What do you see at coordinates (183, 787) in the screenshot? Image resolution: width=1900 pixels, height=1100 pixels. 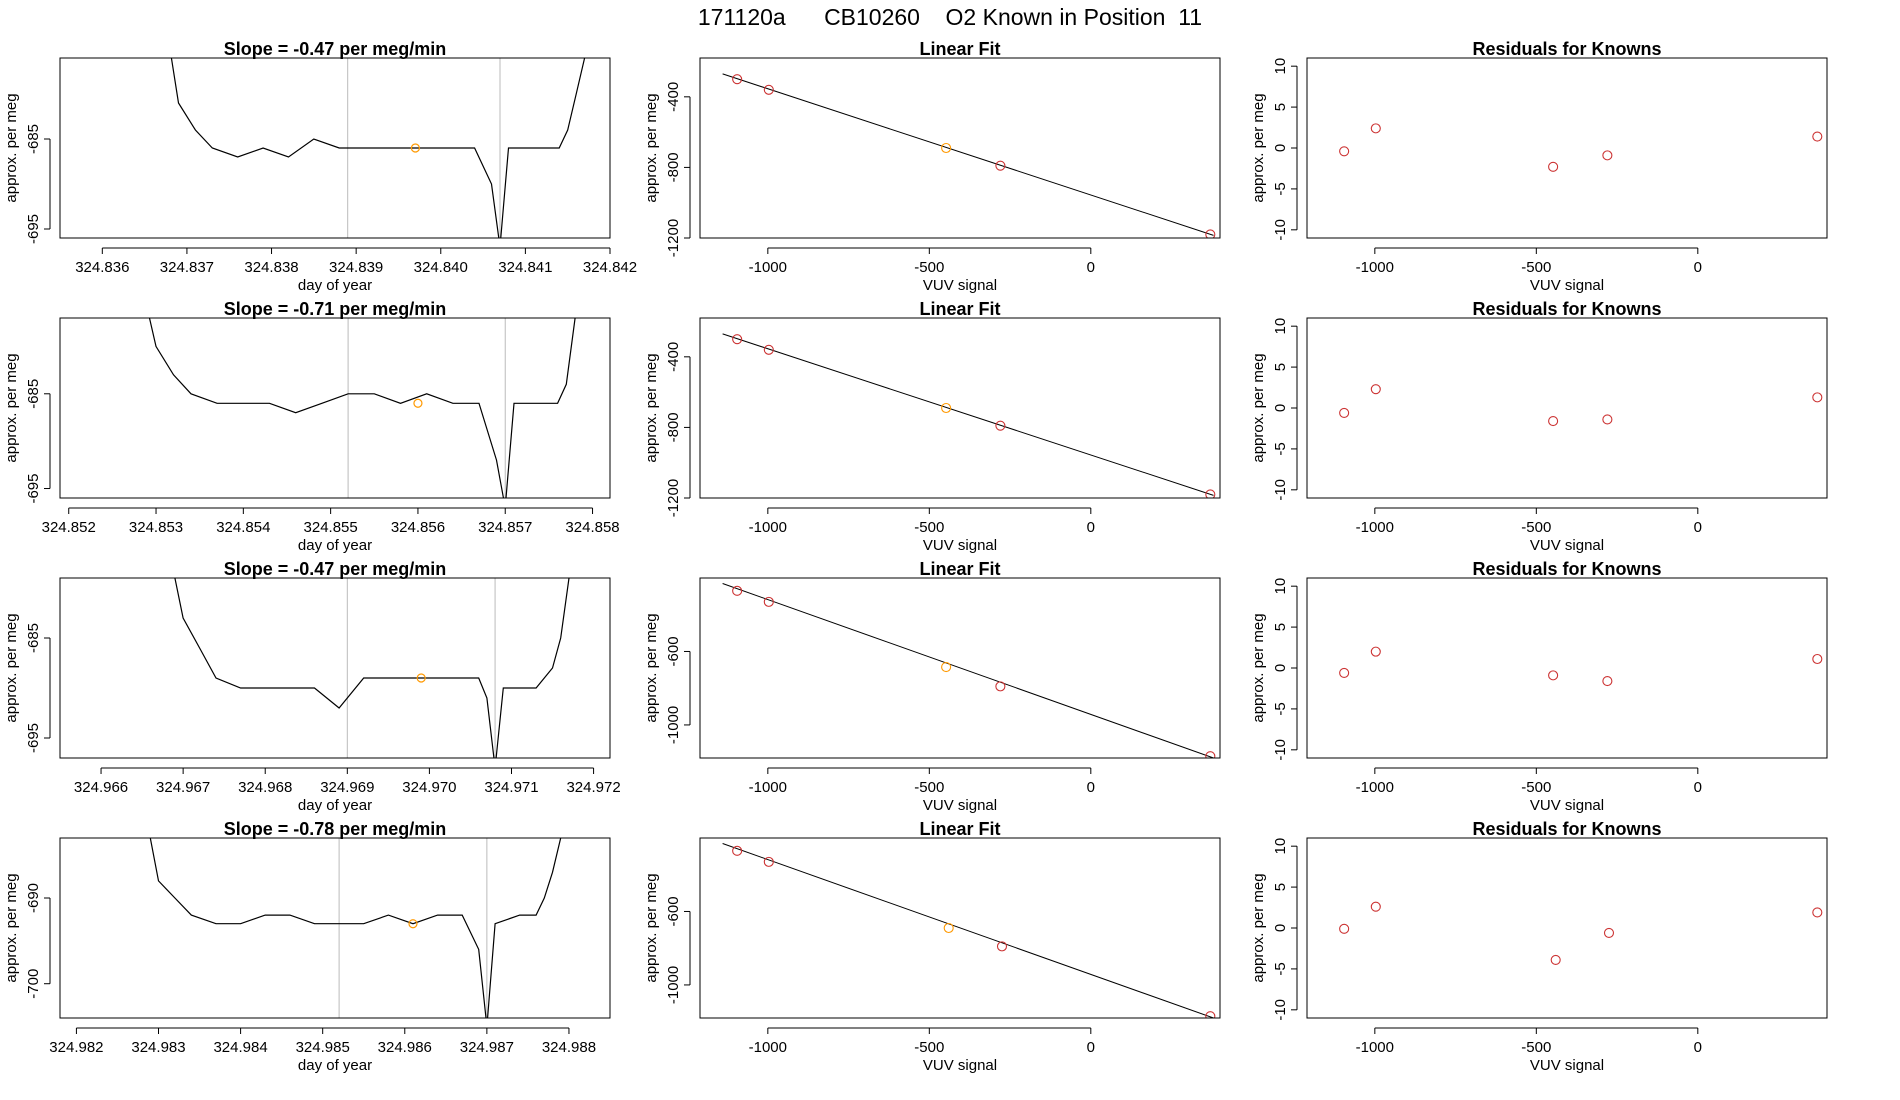 I see `x-tick-label: 324.967` at bounding box center [183, 787].